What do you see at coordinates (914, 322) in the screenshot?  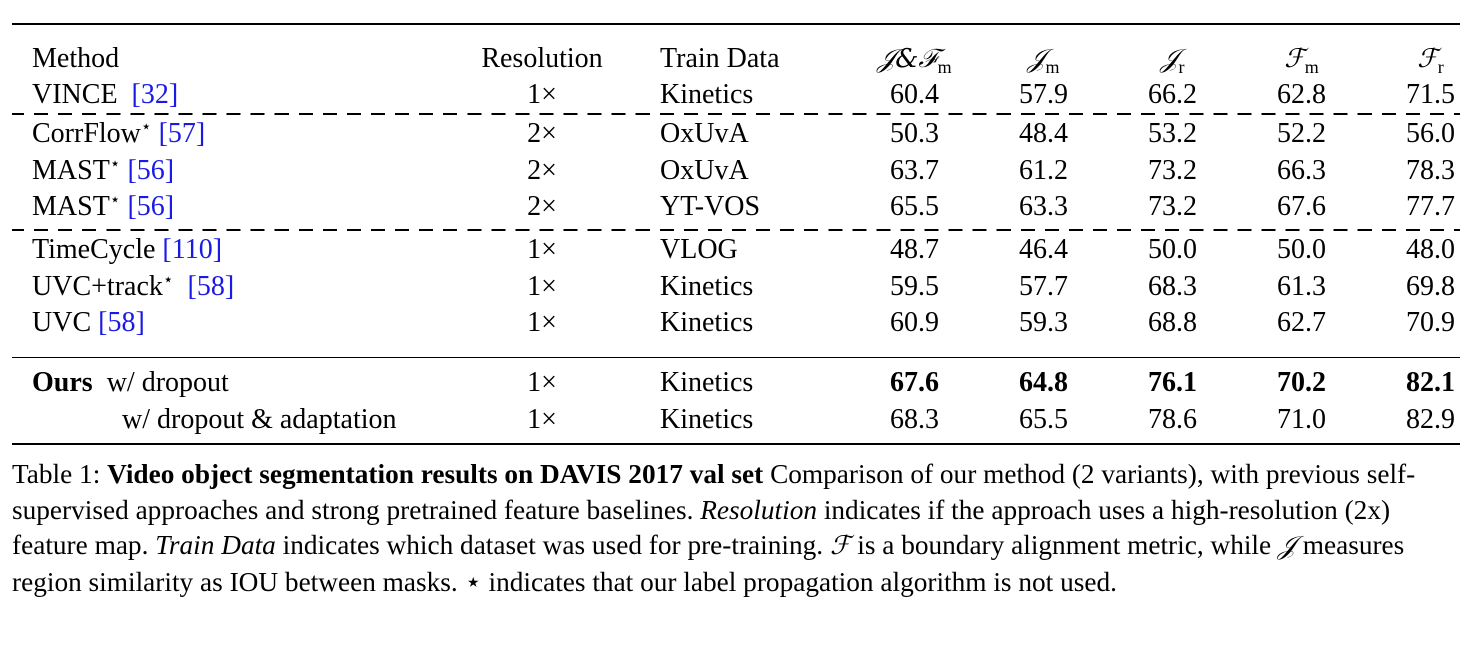 I see `row-value: 60.9` at bounding box center [914, 322].